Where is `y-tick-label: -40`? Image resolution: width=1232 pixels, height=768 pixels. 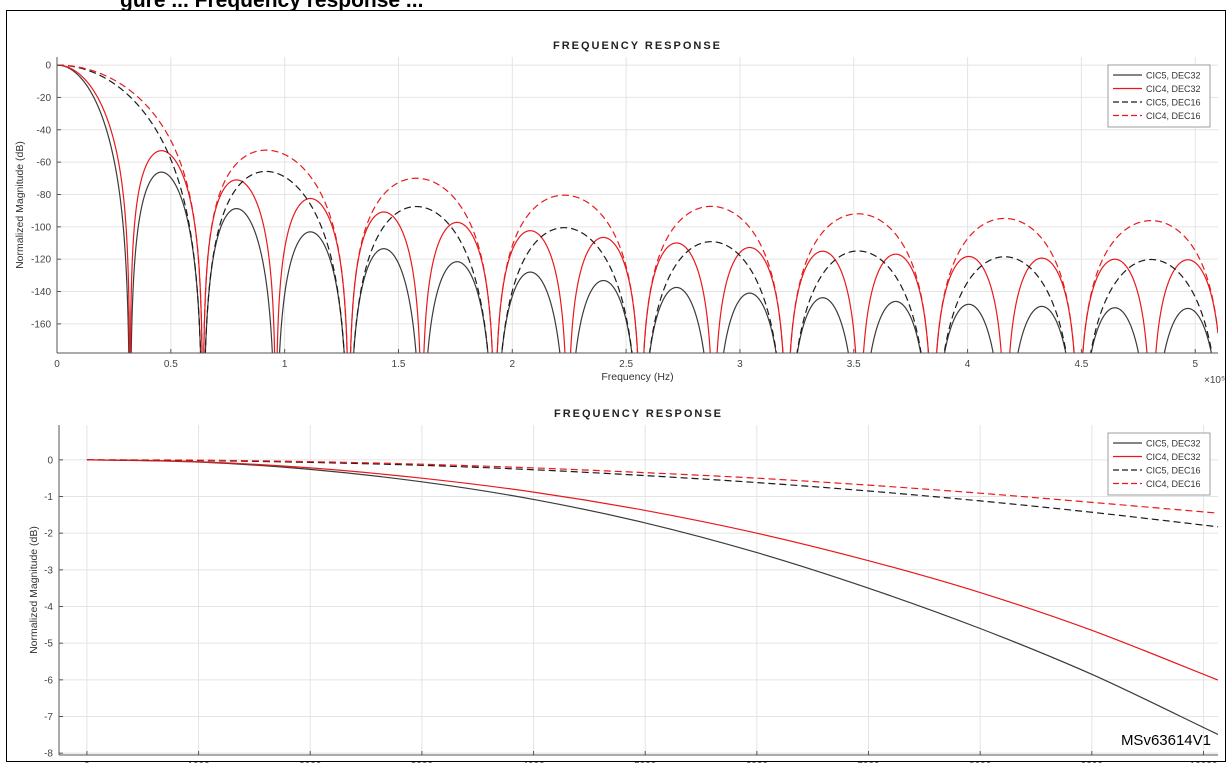
y-tick-label: -40 is located at coordinates (44, 130).